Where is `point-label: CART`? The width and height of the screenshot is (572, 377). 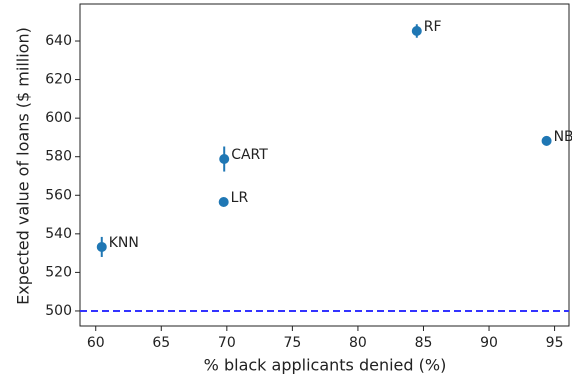 point-label: CART is located at coordinates (249, 155).